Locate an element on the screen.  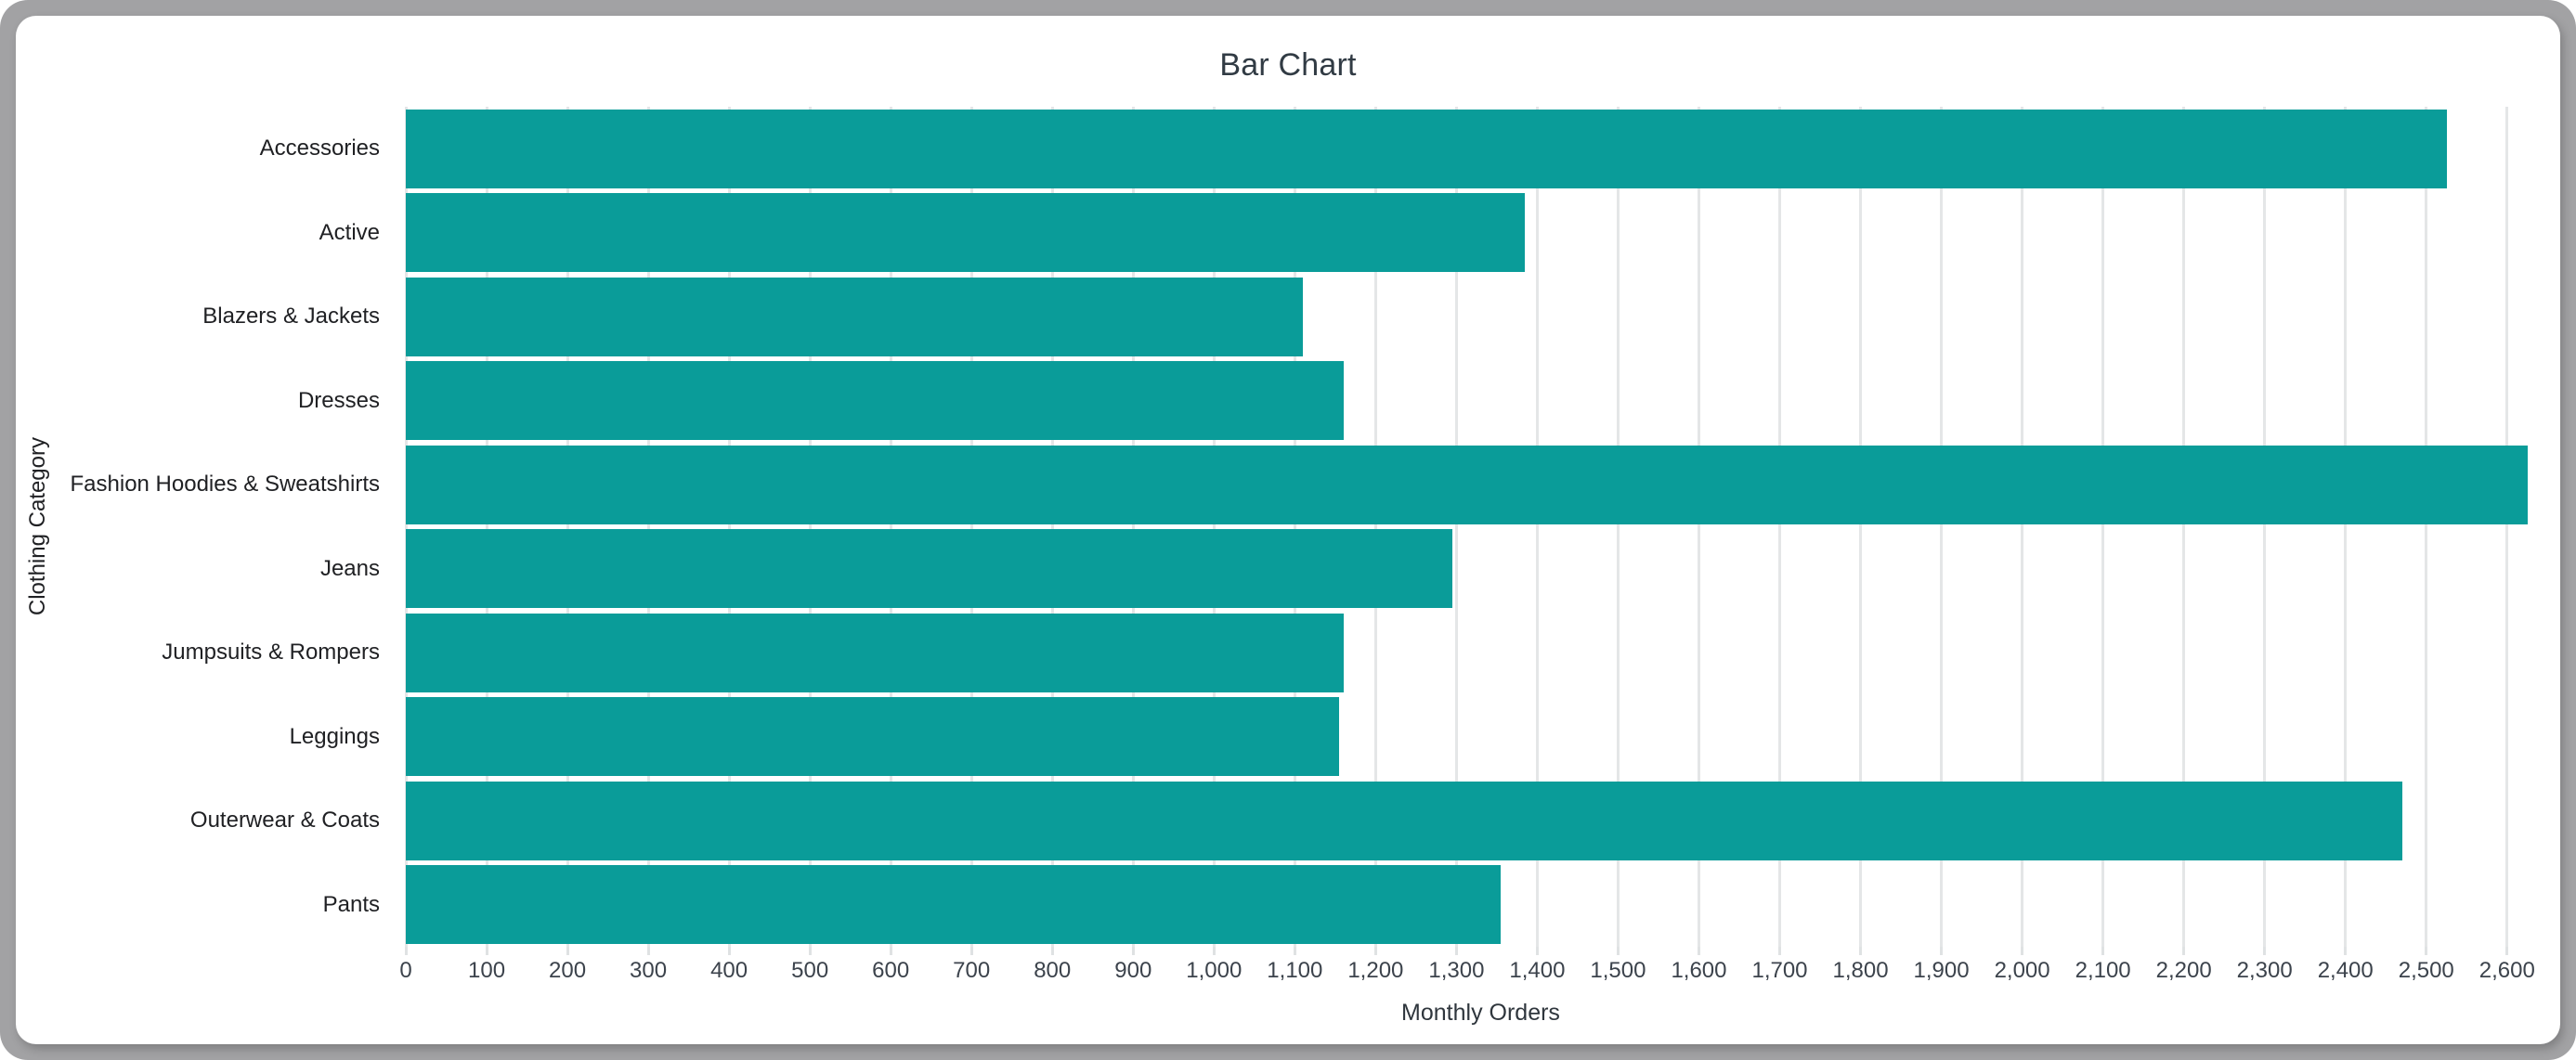
category-label-leggings: Leggings is located at coordinates (227, 738).